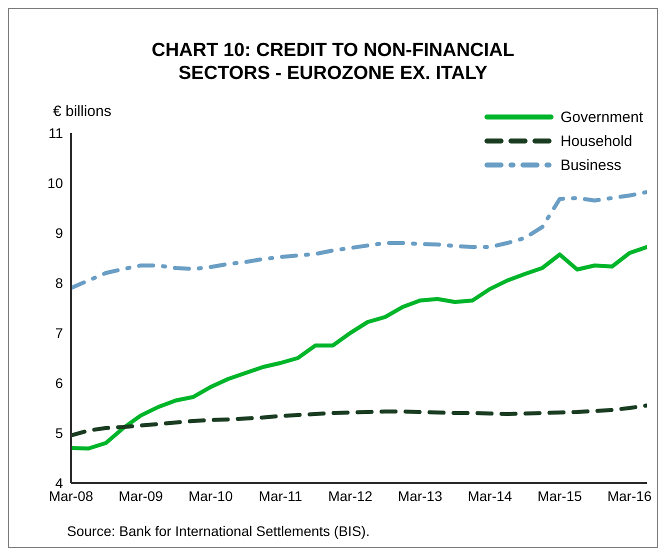 This screenshot has height=556, width=666. What do you see at coordinates (280, 496) in the screenshot?
I see `x-tick-label: Mar-11` at bounding box center [280, 496].